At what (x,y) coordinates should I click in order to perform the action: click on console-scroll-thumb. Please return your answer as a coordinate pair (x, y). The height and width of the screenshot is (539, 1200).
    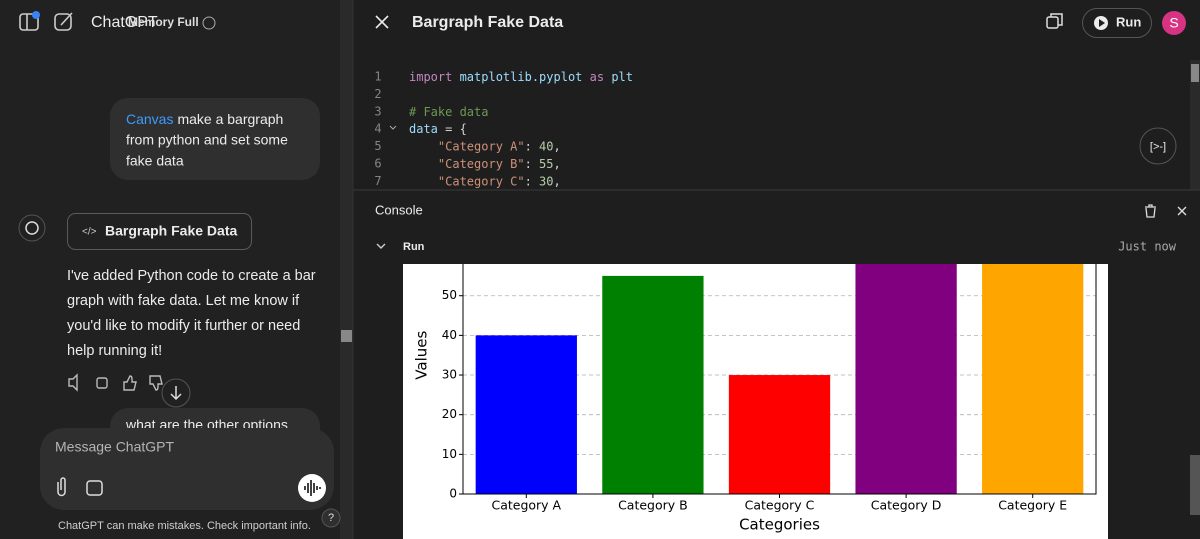
    Looking at the image, I should click on (1195, 485).